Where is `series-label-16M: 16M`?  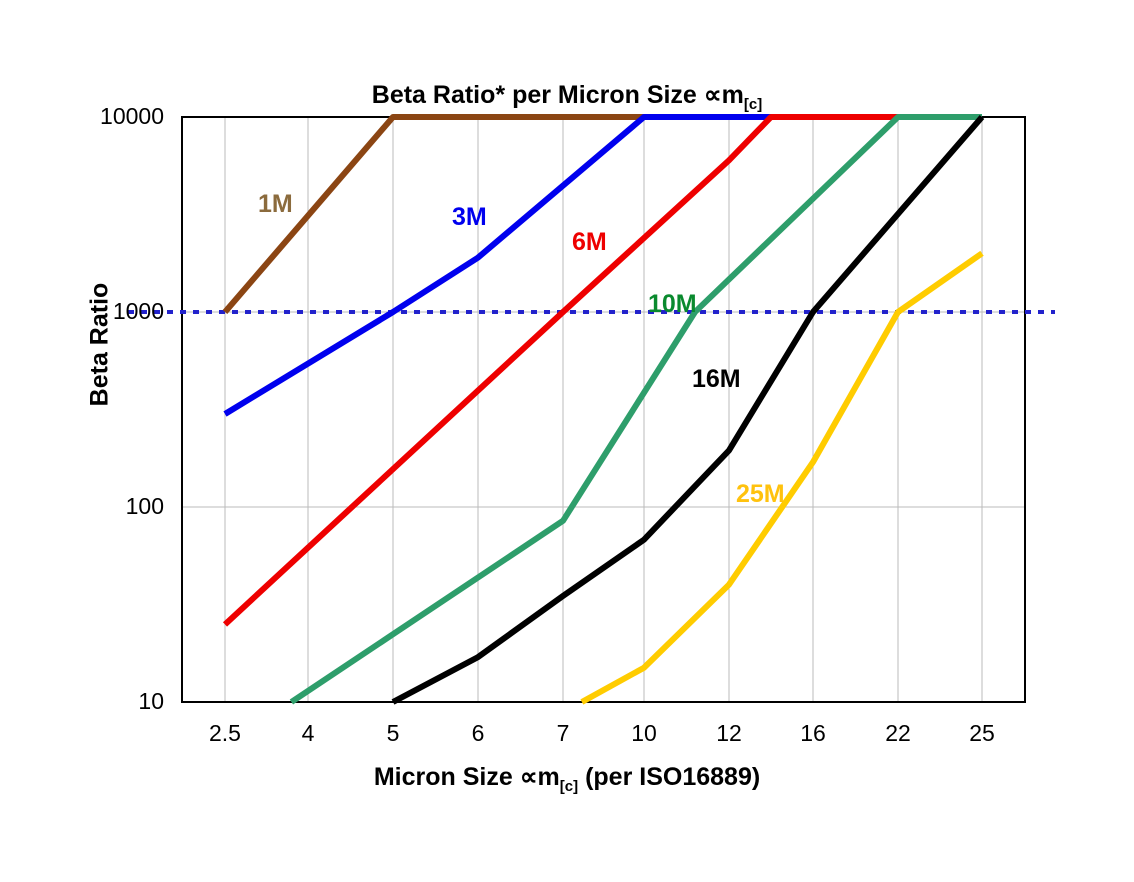 series-label-16M: 16M is located at coordinates (716, 379).